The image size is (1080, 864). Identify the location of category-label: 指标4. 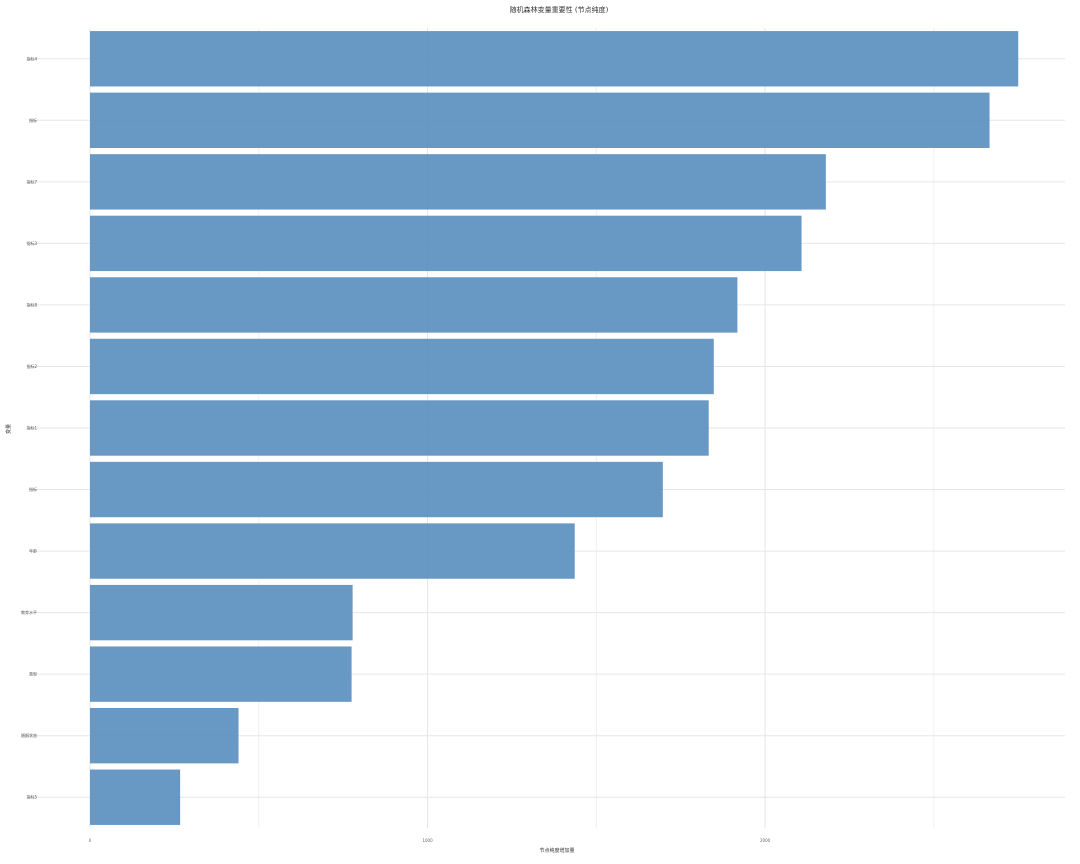
(31, 58).